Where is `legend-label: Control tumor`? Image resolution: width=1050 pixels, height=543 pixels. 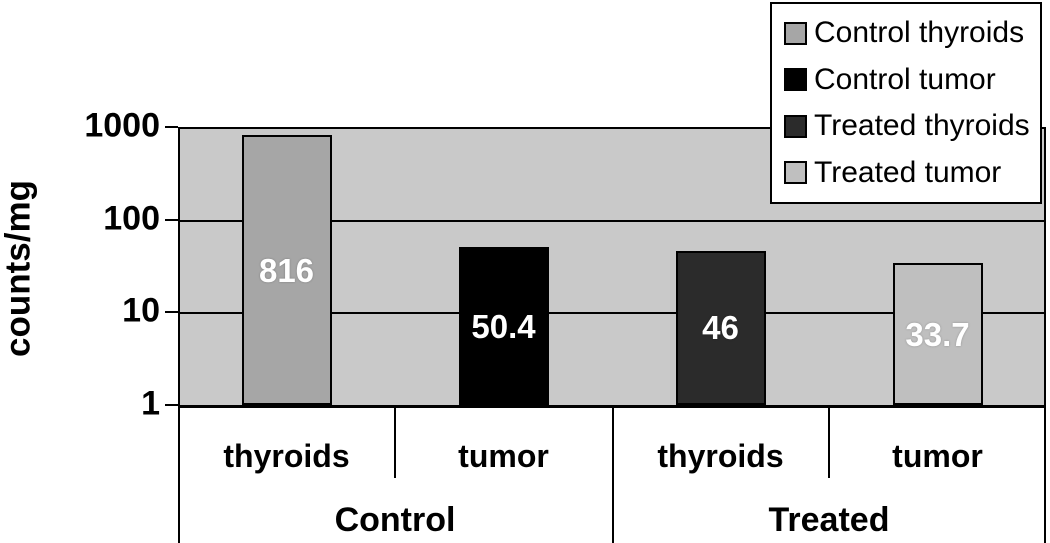 legend-label: Control tumor is located at coordinates (905, 79).